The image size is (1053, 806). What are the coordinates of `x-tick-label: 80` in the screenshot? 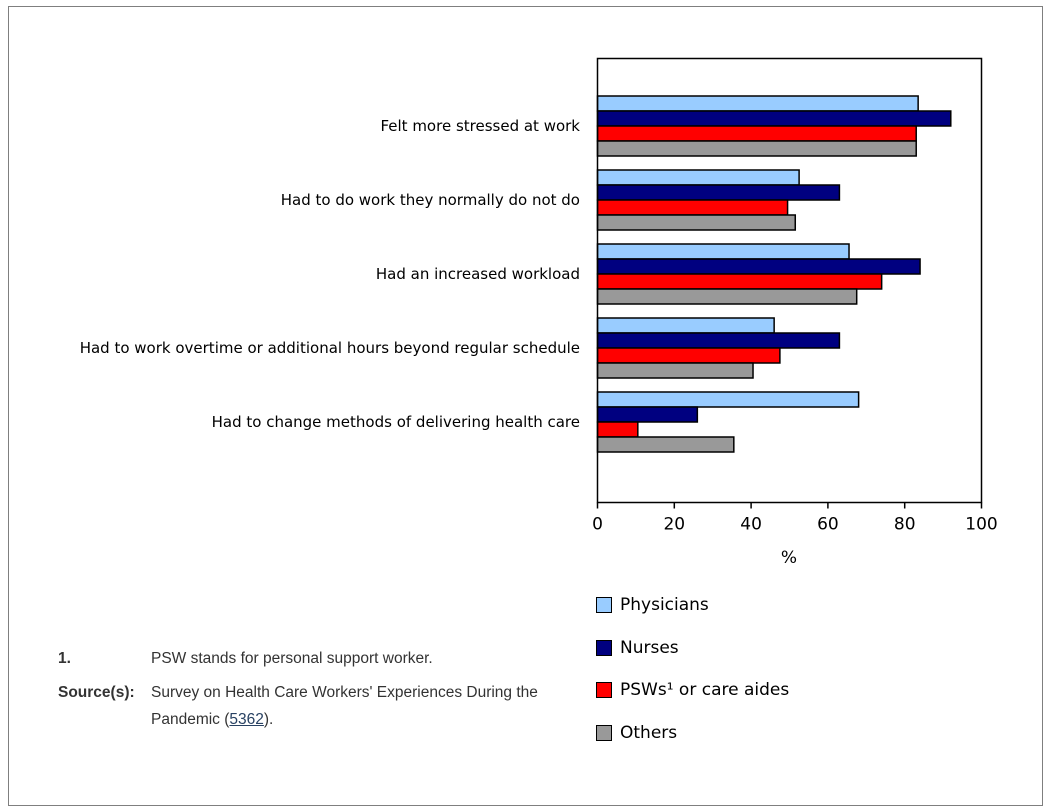 It's located at (905, 525).